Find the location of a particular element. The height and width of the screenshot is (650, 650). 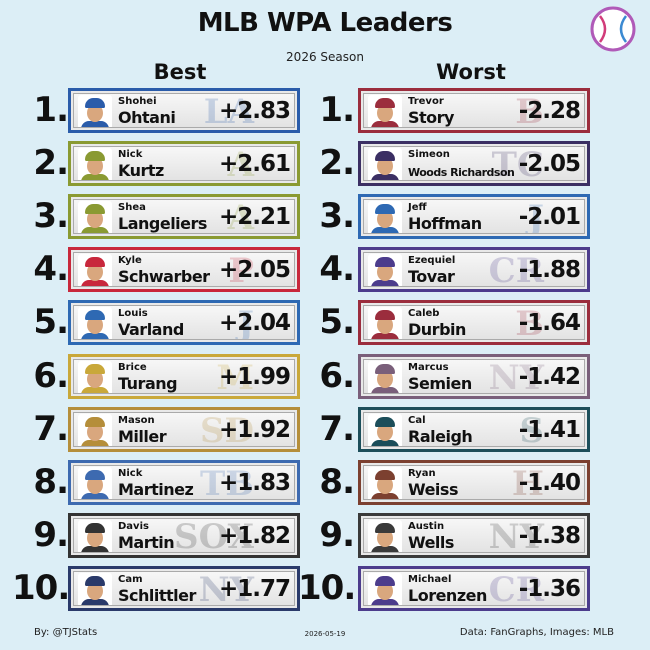

worst-player-card: S Cal Raleigh -1.41 is located at coordinates (474, 429).